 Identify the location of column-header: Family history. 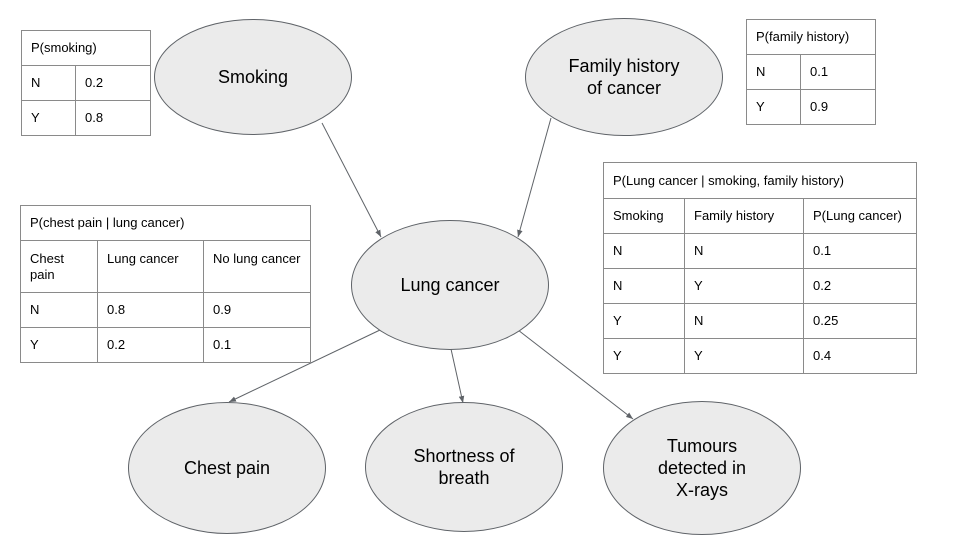
(744, 216).